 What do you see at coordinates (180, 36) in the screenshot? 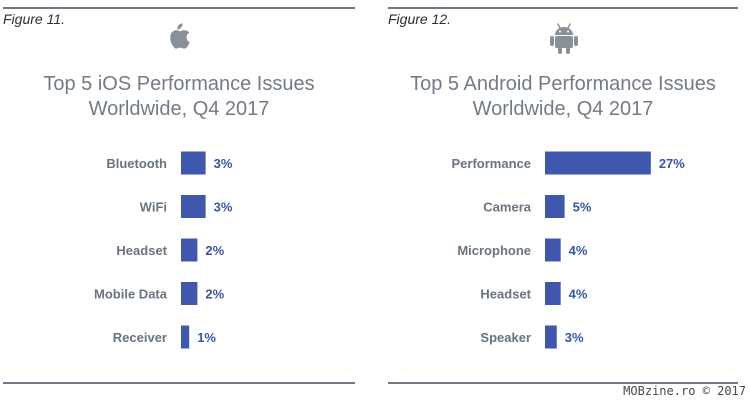
I see `apple-logo-icon` at bounding box center [180, 36].